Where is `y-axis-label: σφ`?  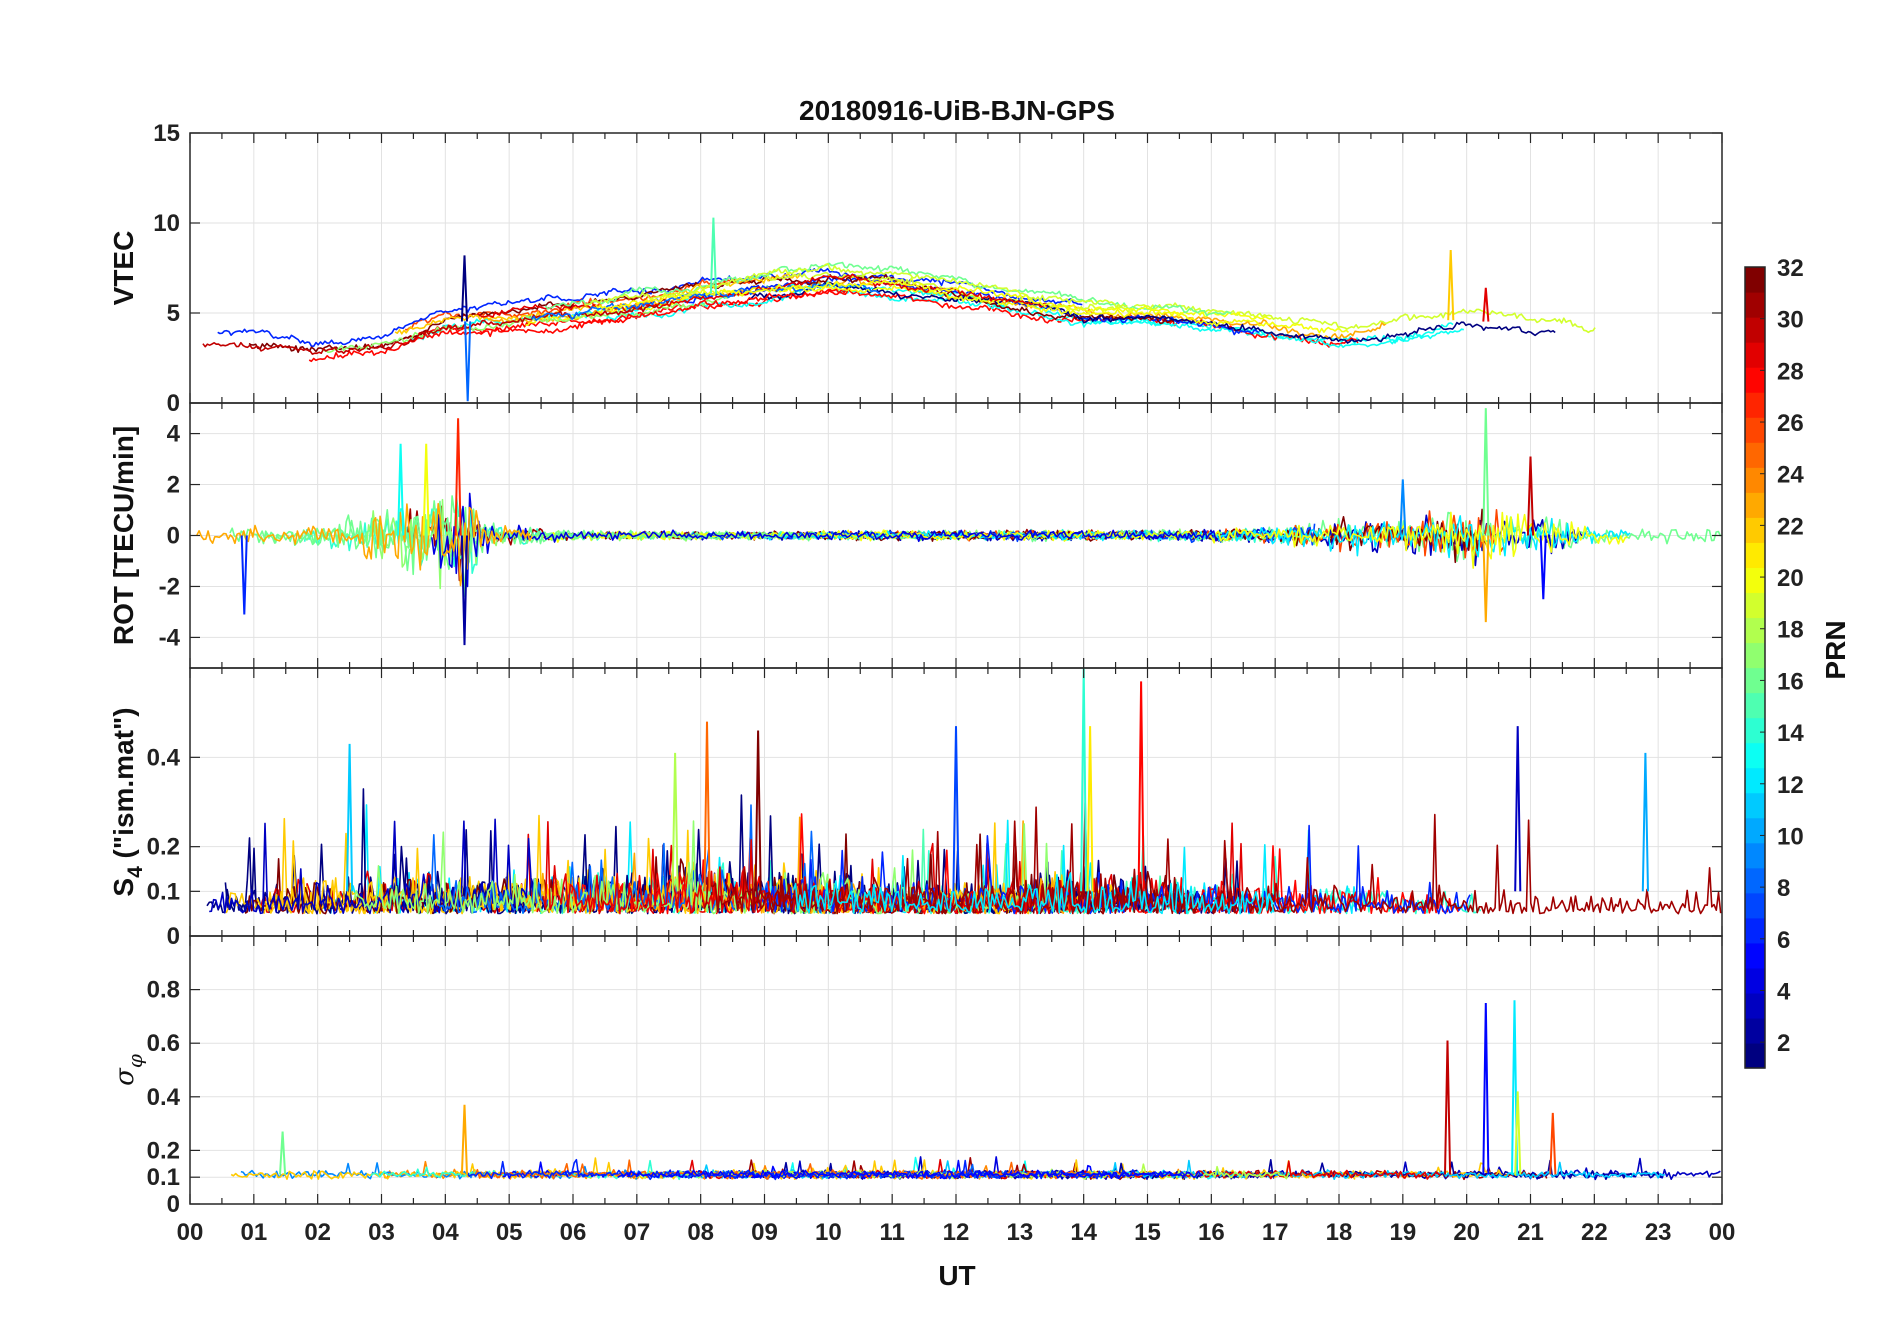
y-axis-label: σφ is located at coordinates (128, 1070).